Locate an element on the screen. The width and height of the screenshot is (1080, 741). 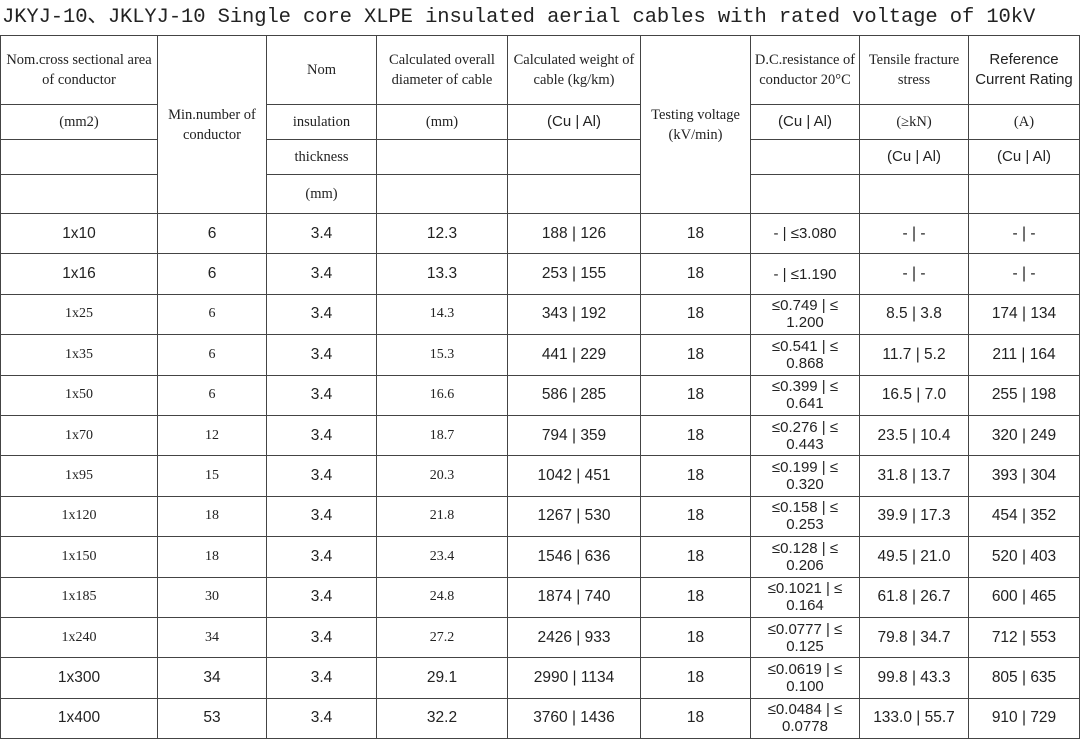
table-cell: 1x35 is located at coordinates (79, 355).